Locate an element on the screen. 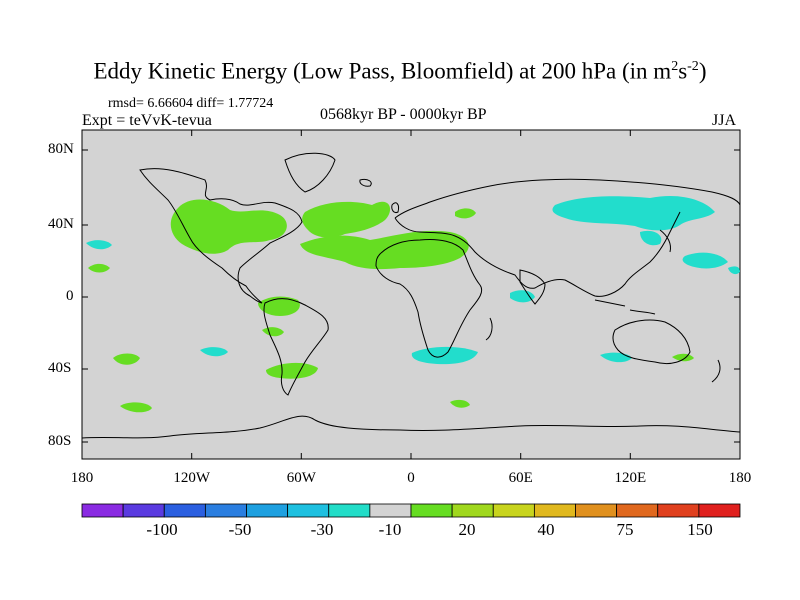 This screenshot has height=600, width=800. coast-north-america is located at coordinates (221, 236).